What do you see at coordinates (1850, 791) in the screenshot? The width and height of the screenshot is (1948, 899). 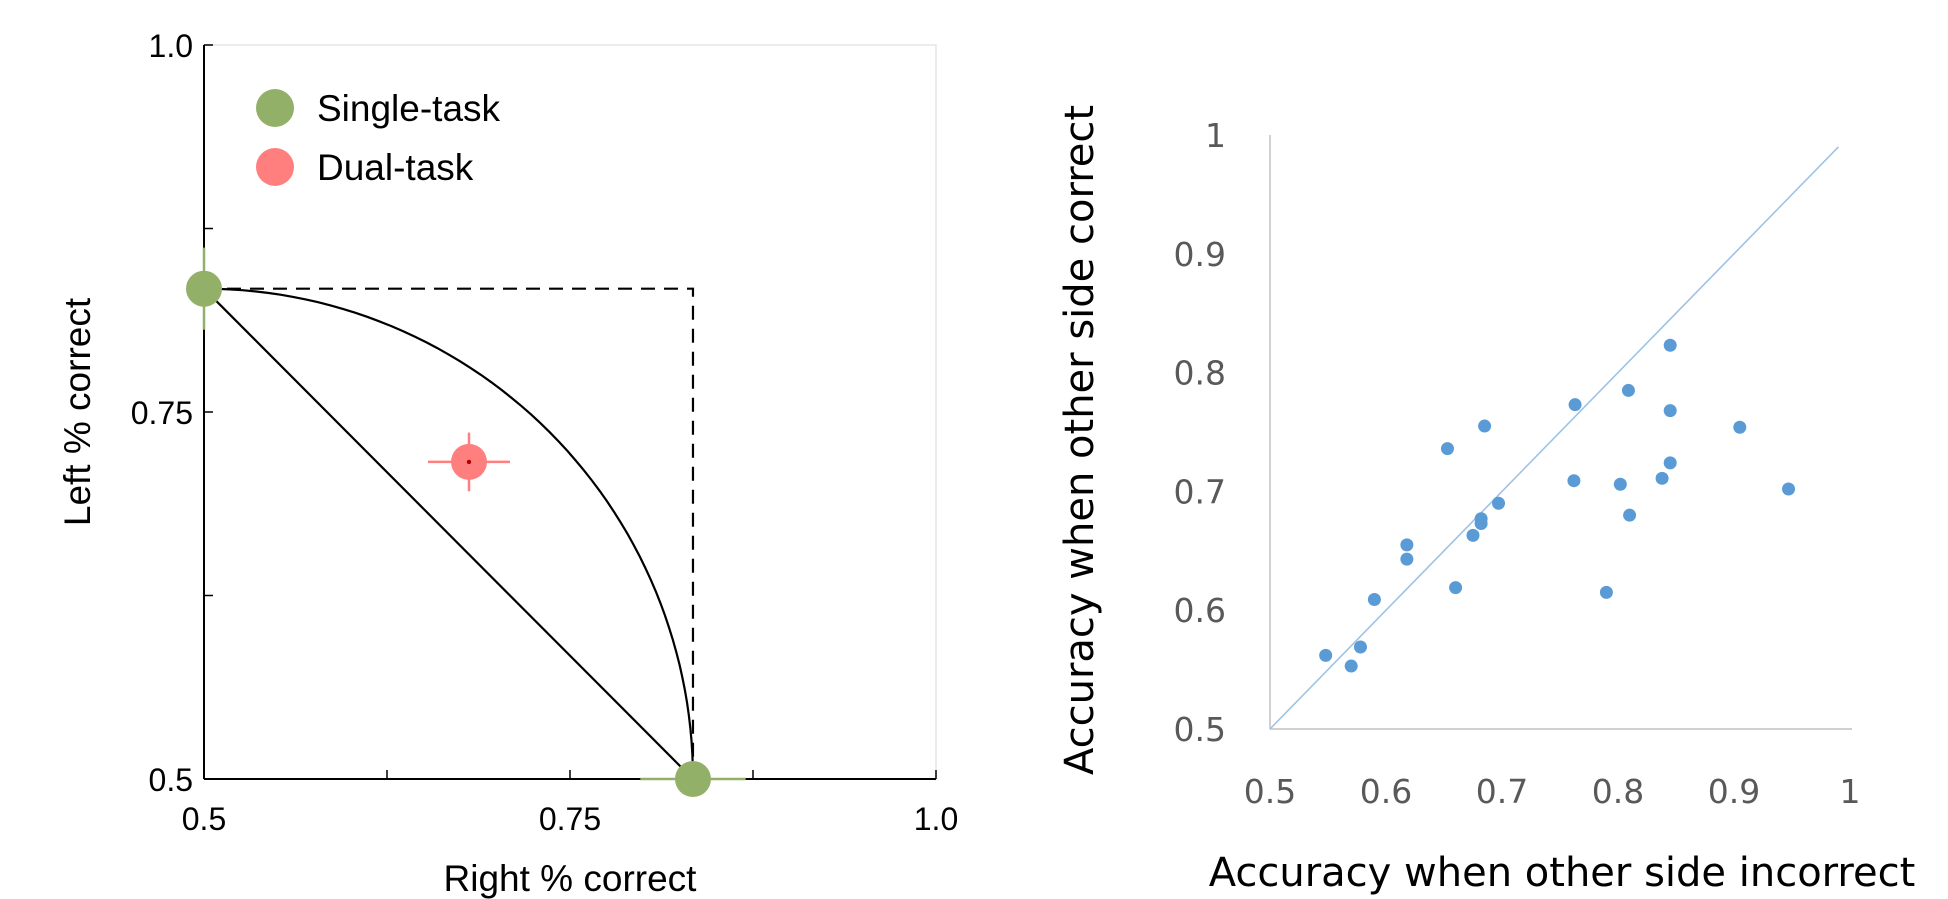 I see `right-x-tick-label: 1` at bounding box center [1850, 791].